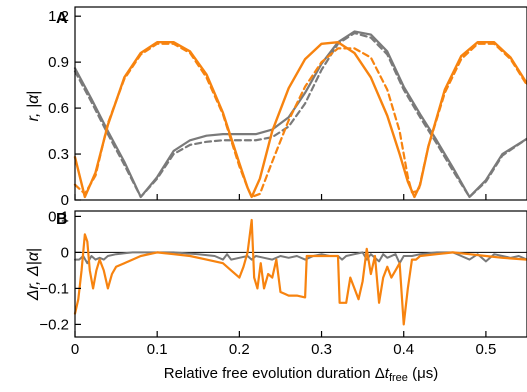 Image resolution: width=527 pixels, height=392 pixels. What do you see at coordinates (75, 349) in the screenshot?
I see `panel-b-xtick-label: 0` at bounding box center [75, 349].